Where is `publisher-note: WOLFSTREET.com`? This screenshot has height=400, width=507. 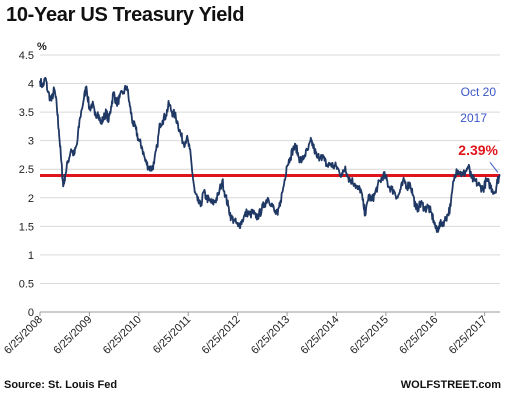 publisher-note: WOLFSTREET.com is located at coordinates (450, 385).